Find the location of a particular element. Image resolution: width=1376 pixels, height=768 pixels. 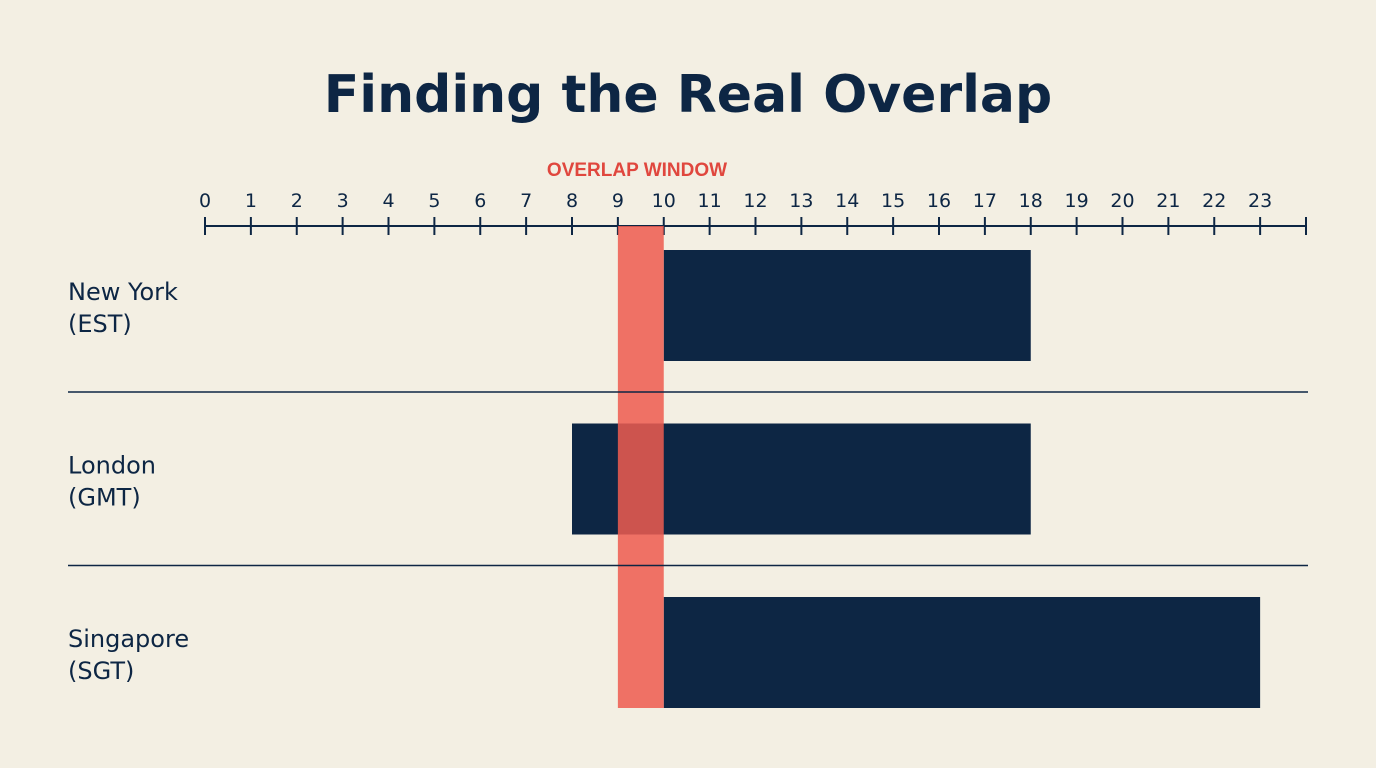

x-tick-label: 14 is located at coordinates (847, 201).